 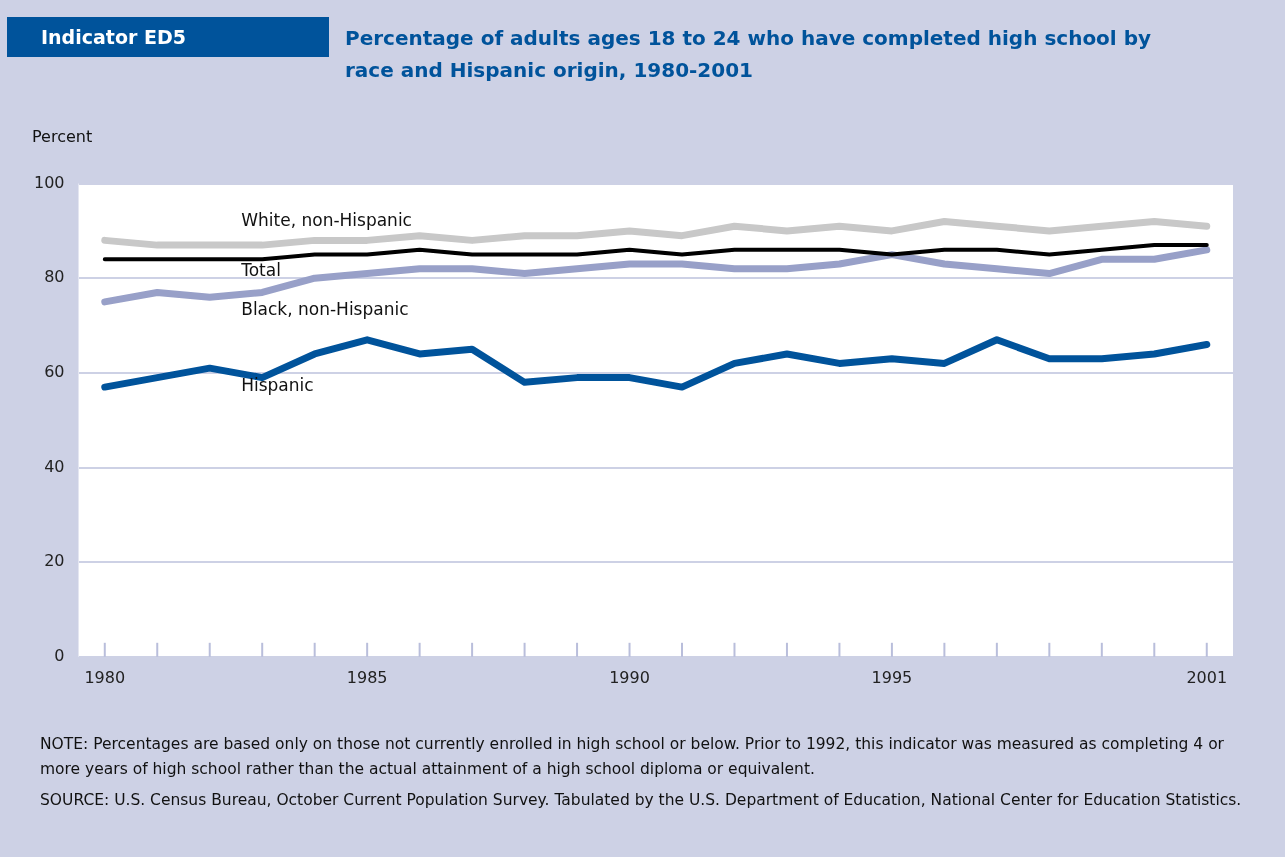 What do you see at coordinates (632, 757) in the screenshot?
I see `text: NOTE: Percentages are based only on those not currently enrolled in high school or below. Prior to 1992, this indicator was measured as completing 4 or more years of high school rather than the actual attainment of a high school diploma or equivalent.` at bounding box center [632, 757].